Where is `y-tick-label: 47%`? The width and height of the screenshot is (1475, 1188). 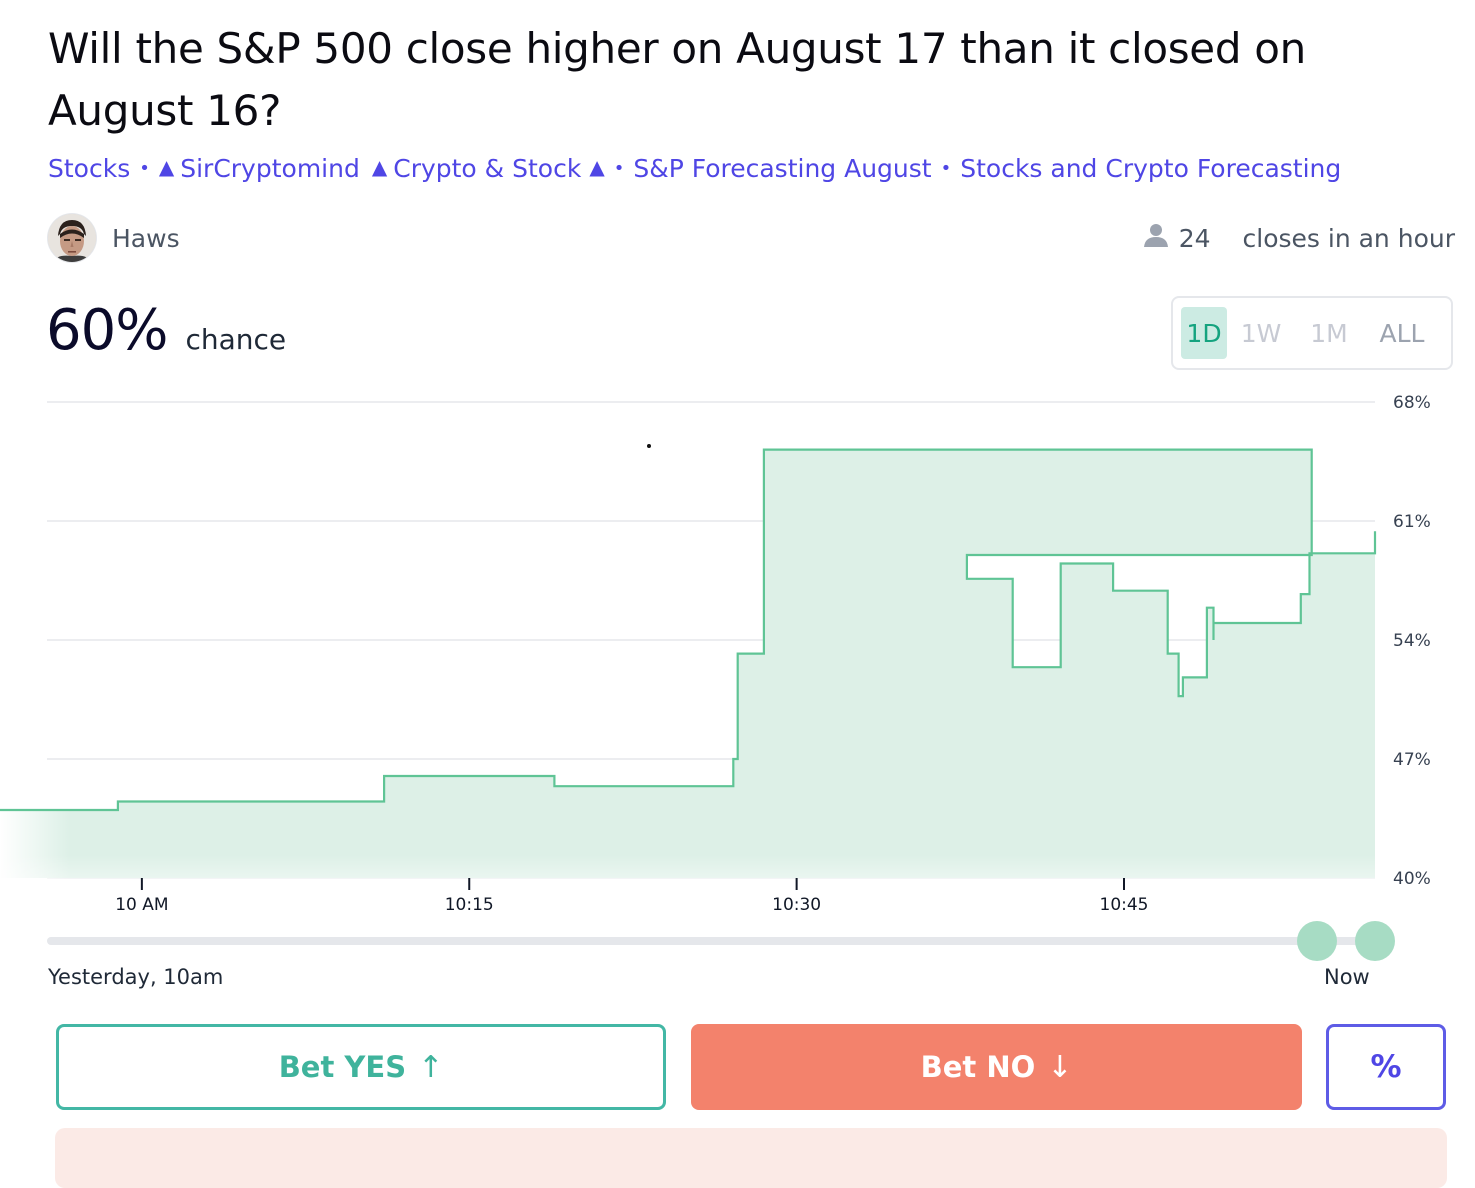
y-tick-label: 47% is located at coordinates (1412, 760).